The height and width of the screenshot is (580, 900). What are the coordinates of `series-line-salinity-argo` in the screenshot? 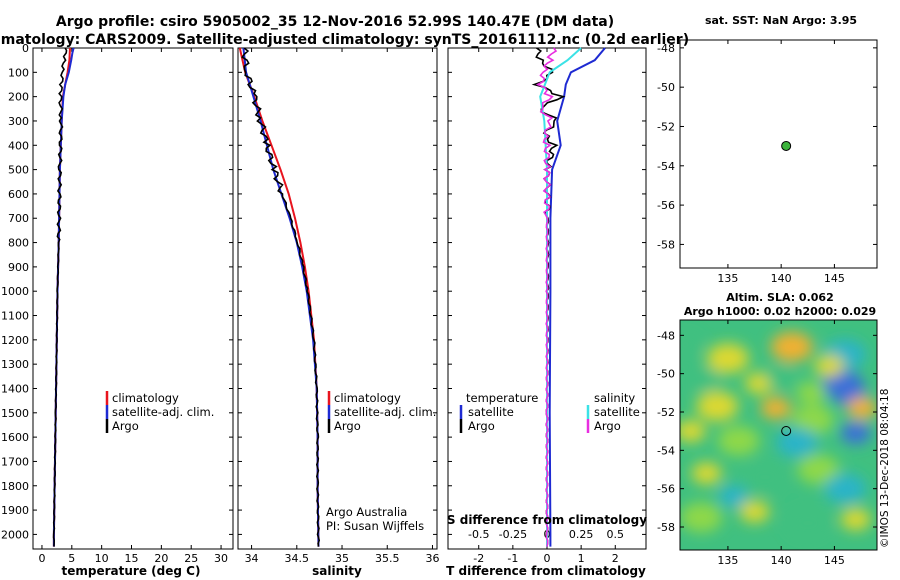 It's located at (546, 297).